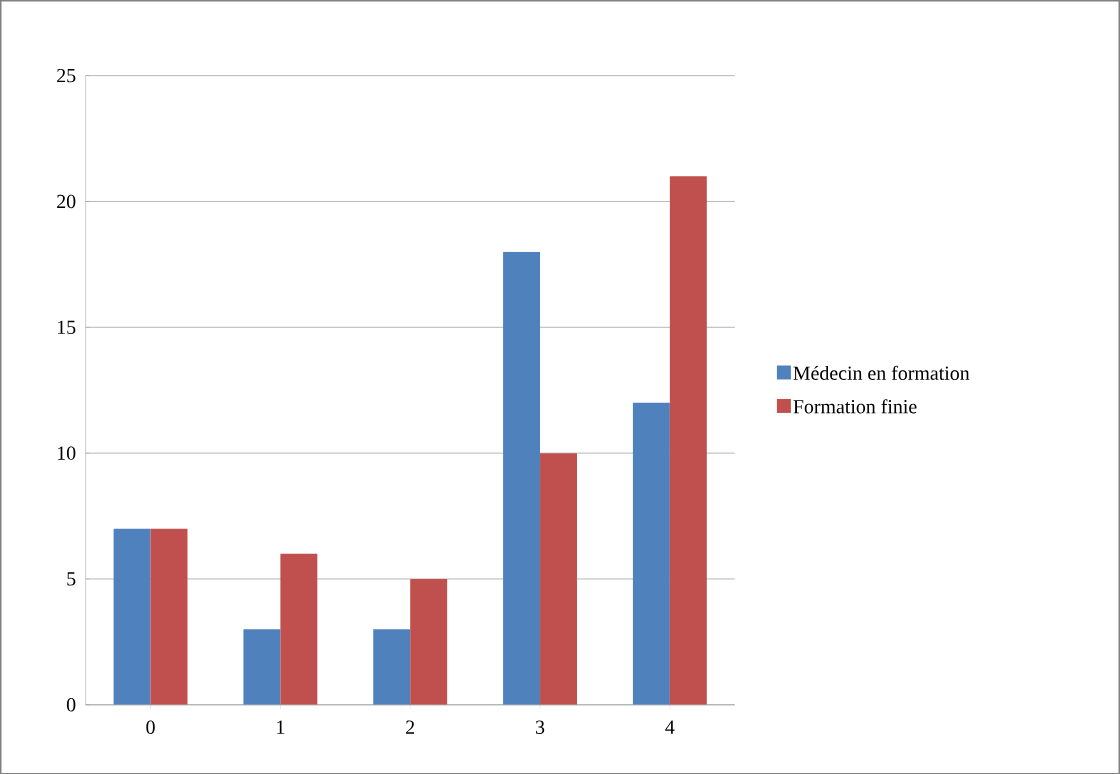 The height and width of the screenshot is (774, 1120). I want to click on y-tick-label: 0, so click(71, 704).